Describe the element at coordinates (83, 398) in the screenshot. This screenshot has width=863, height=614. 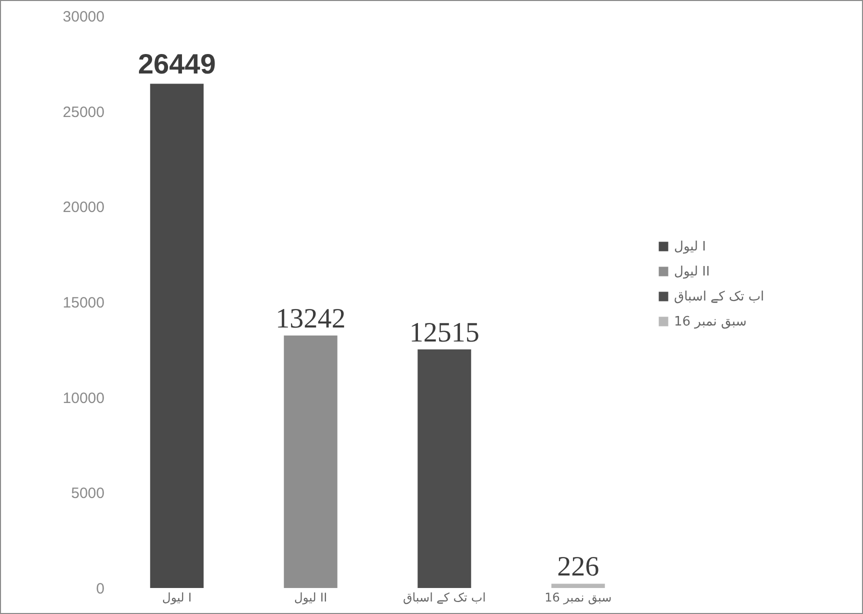
I see `y-tick-label: 10000` at that location.